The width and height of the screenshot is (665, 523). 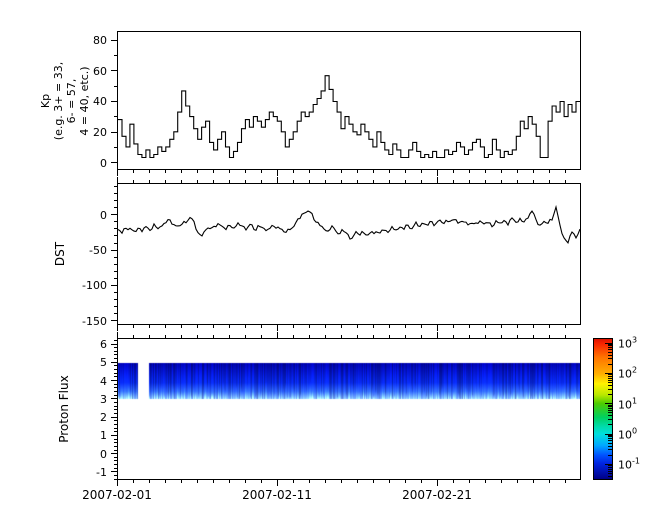 What do you see at coordinates (103, 345) in the screenshot?
I see `y-tick-label: 6` at bounding box center [103, 345].